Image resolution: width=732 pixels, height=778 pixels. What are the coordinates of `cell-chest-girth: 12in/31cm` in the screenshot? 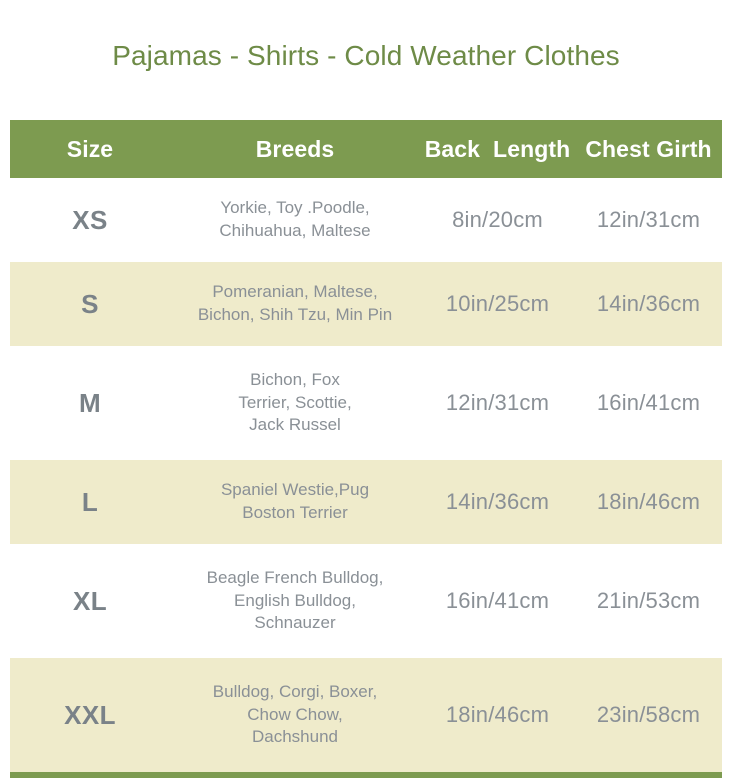 It's located at (648, 219).